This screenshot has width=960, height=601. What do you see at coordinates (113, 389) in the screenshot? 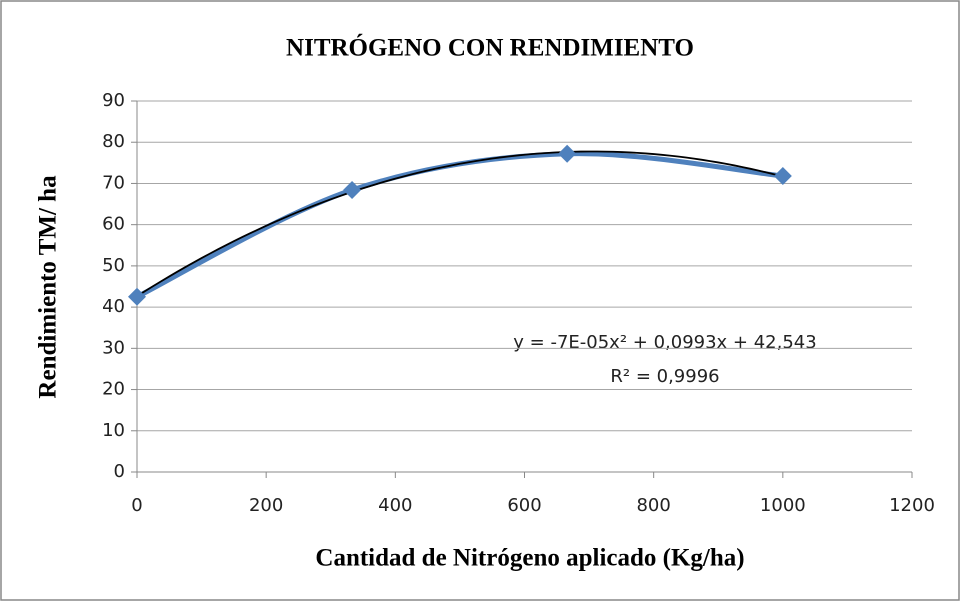
I see `y-tick-label: 20` at bounding box center [113, 389].